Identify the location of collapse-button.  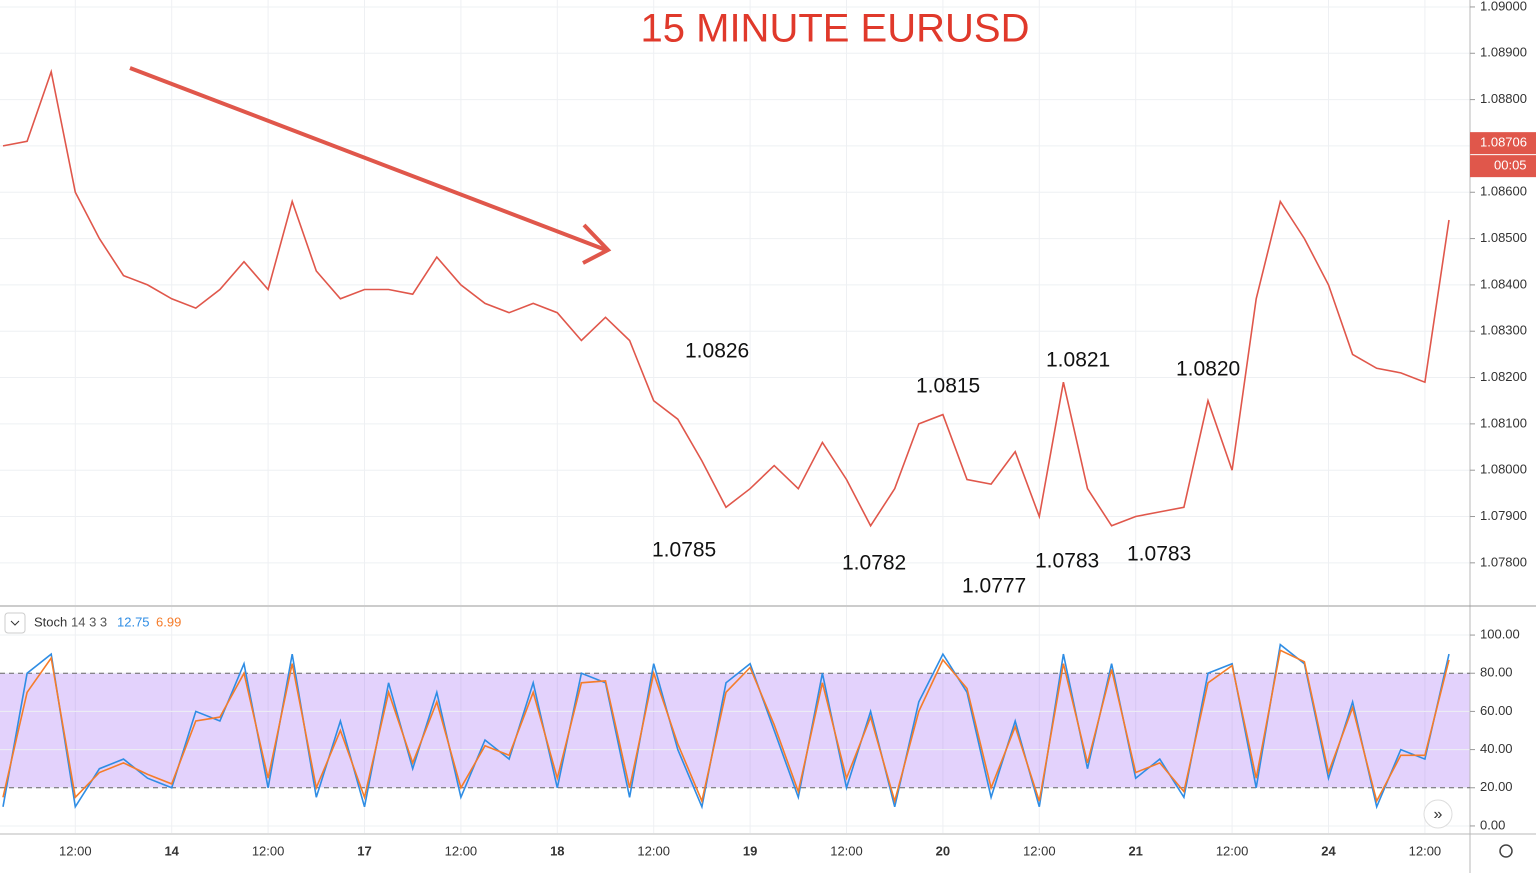
(15, 623).